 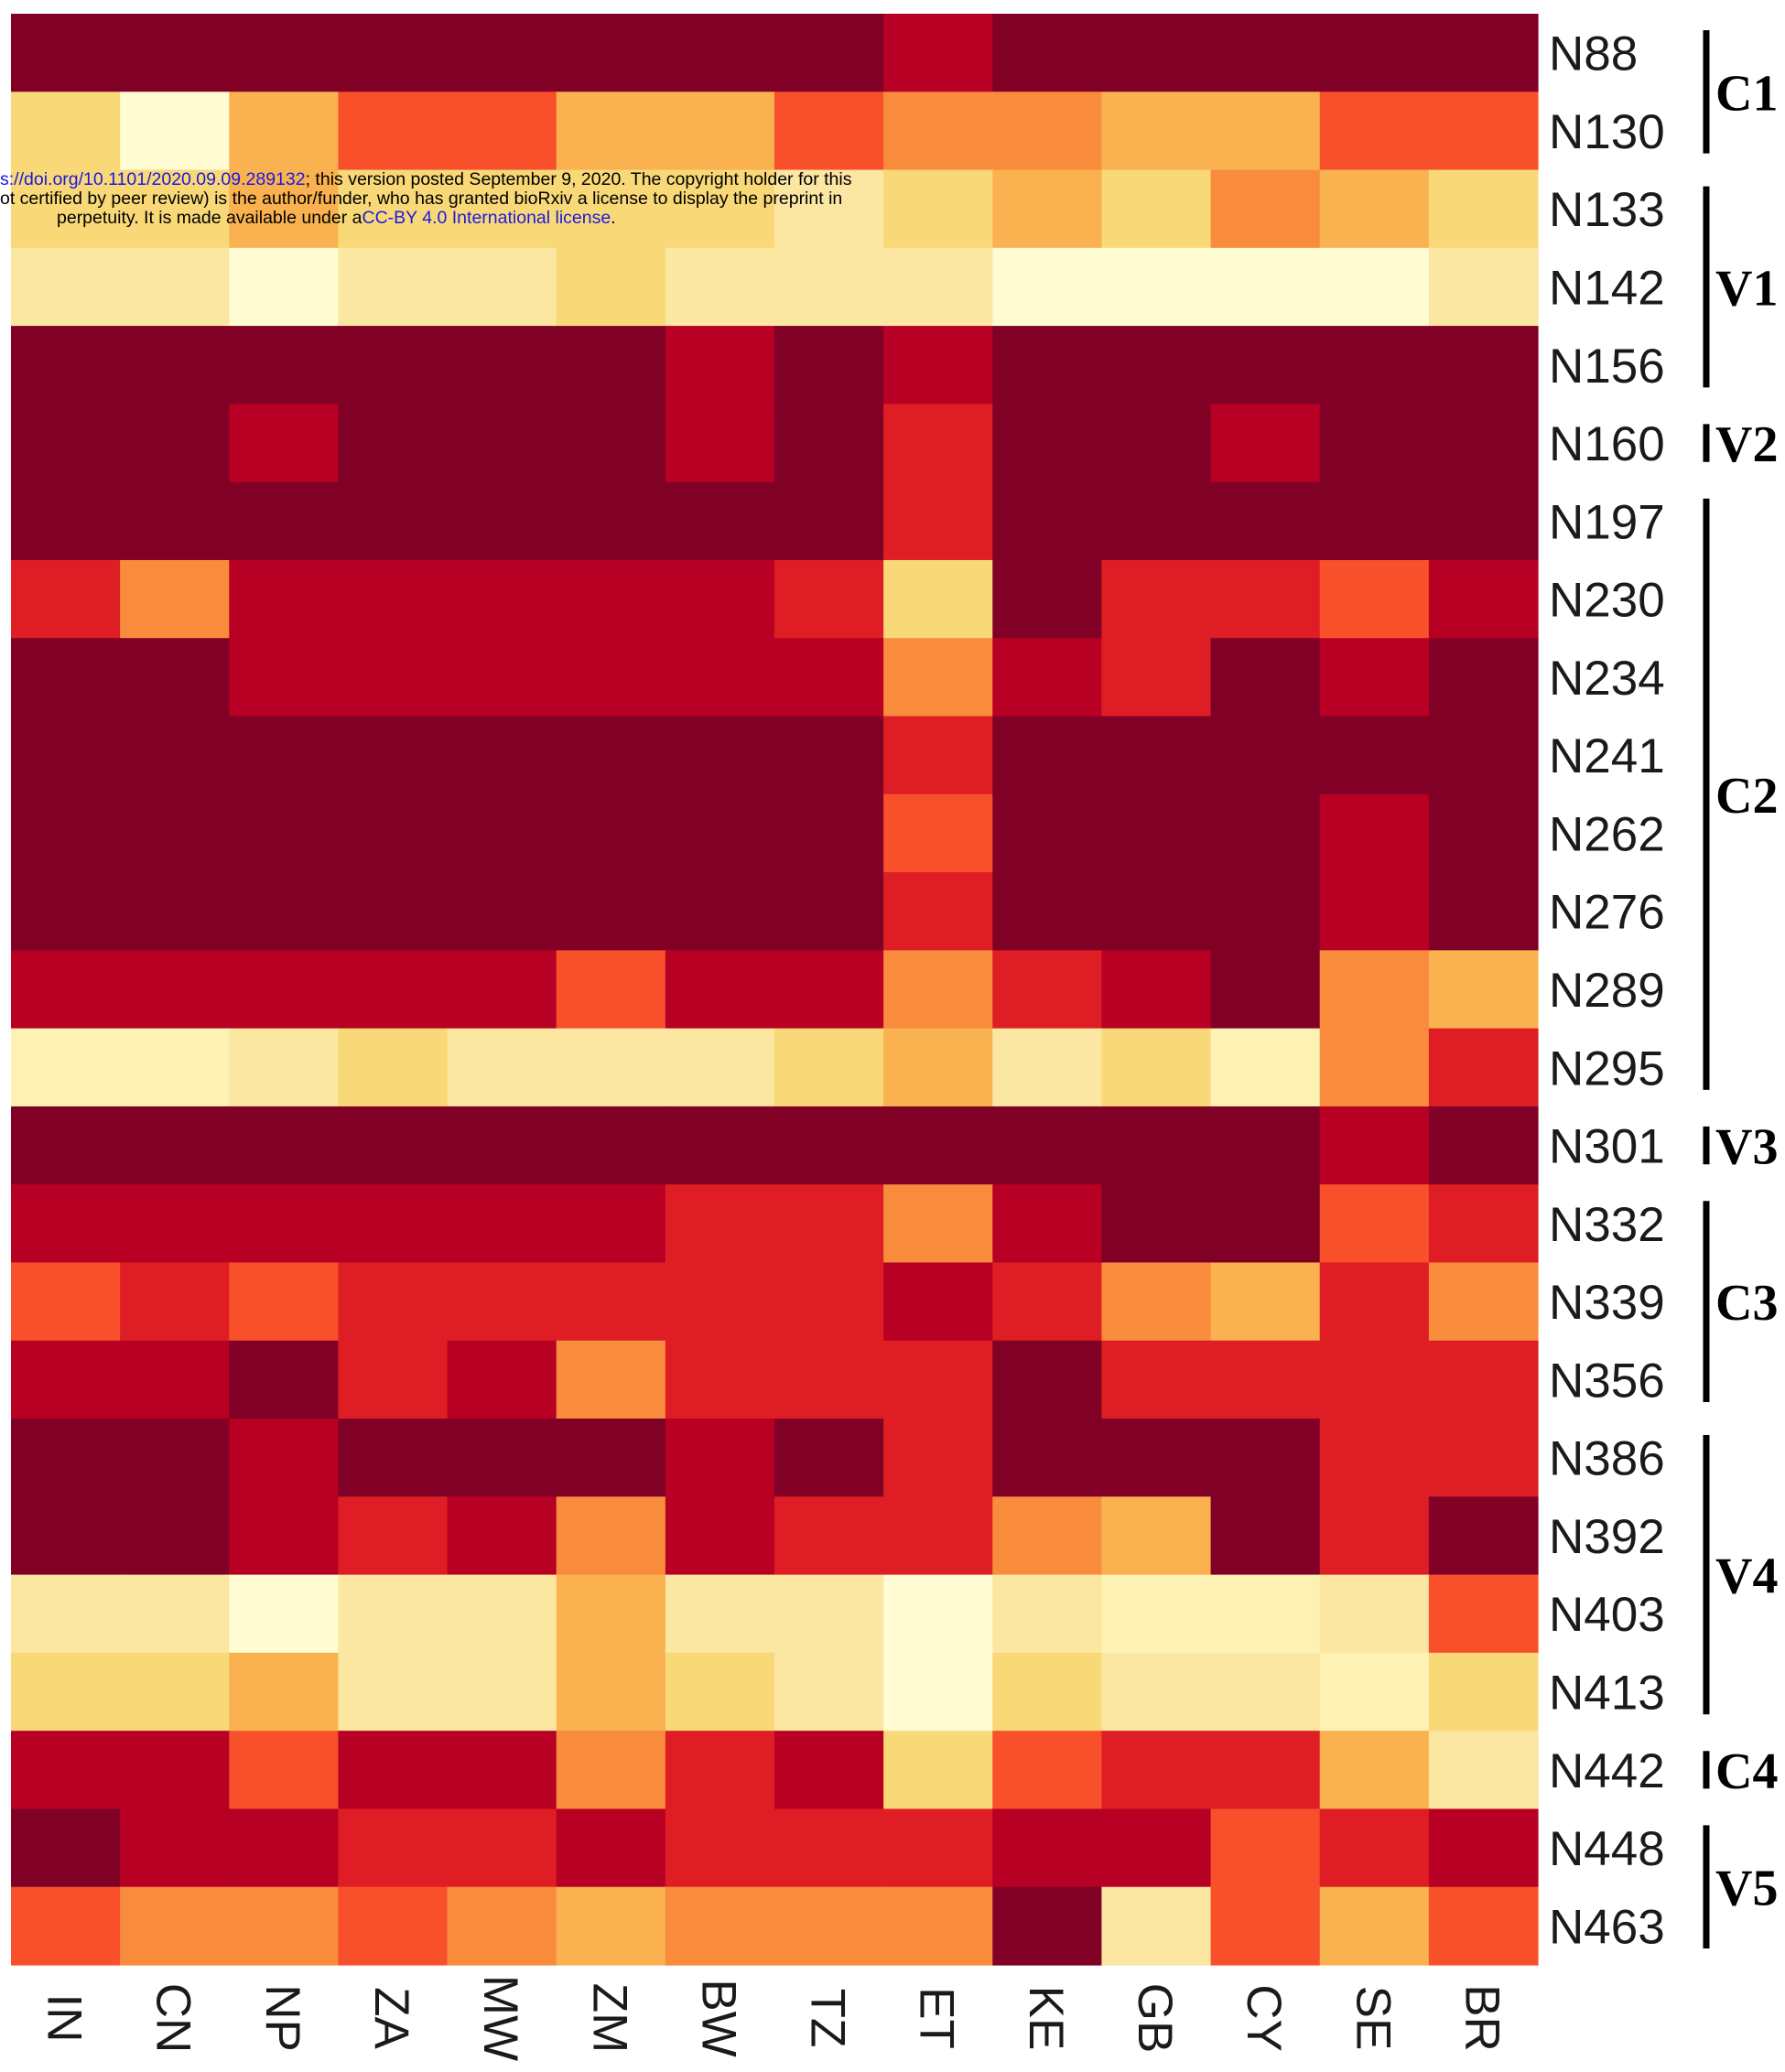 I want to click on heatmap-cell-N156-ZA, so click(x=393, y=365).